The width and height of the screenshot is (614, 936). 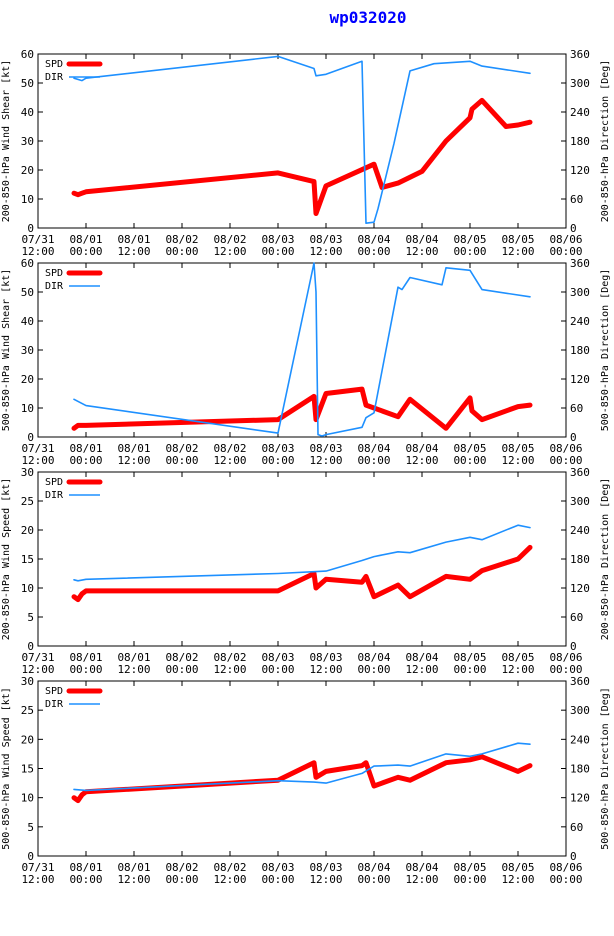 I want to click on x-tick-label-date: 07/31, so click(x=37, y=239).